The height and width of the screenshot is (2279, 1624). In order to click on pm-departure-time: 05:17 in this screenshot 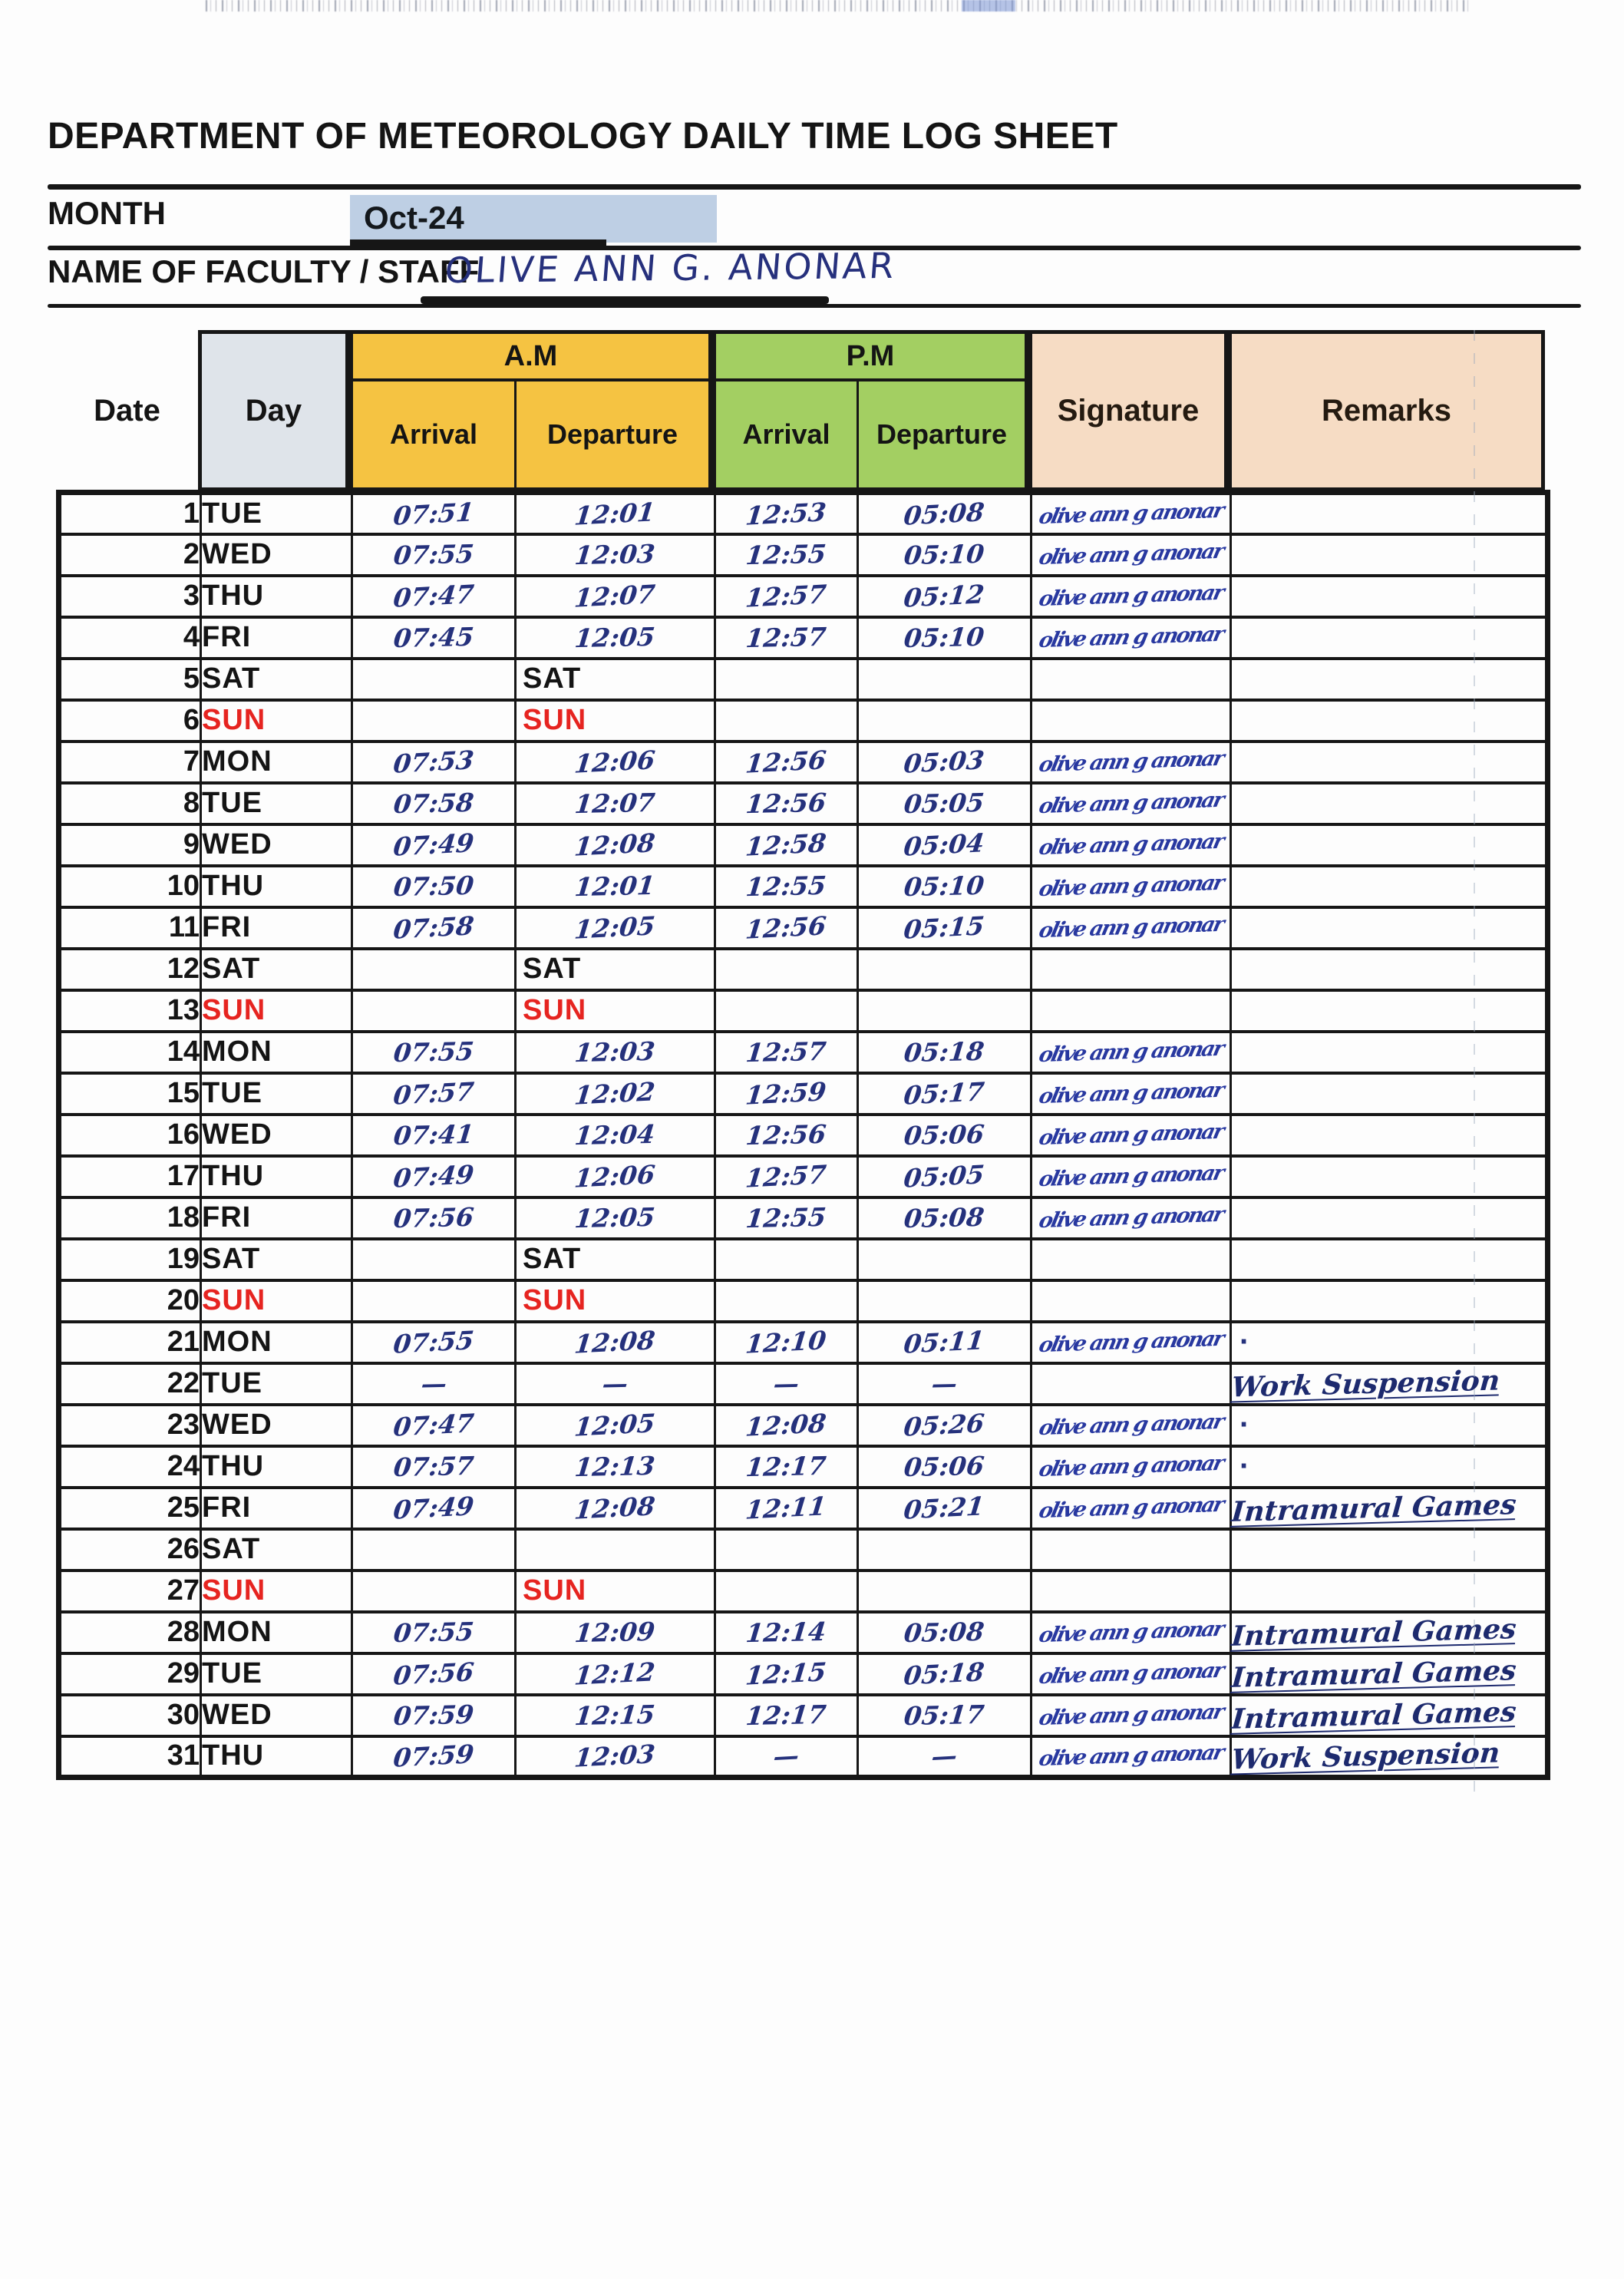, I will do `click(944, 1715)`.